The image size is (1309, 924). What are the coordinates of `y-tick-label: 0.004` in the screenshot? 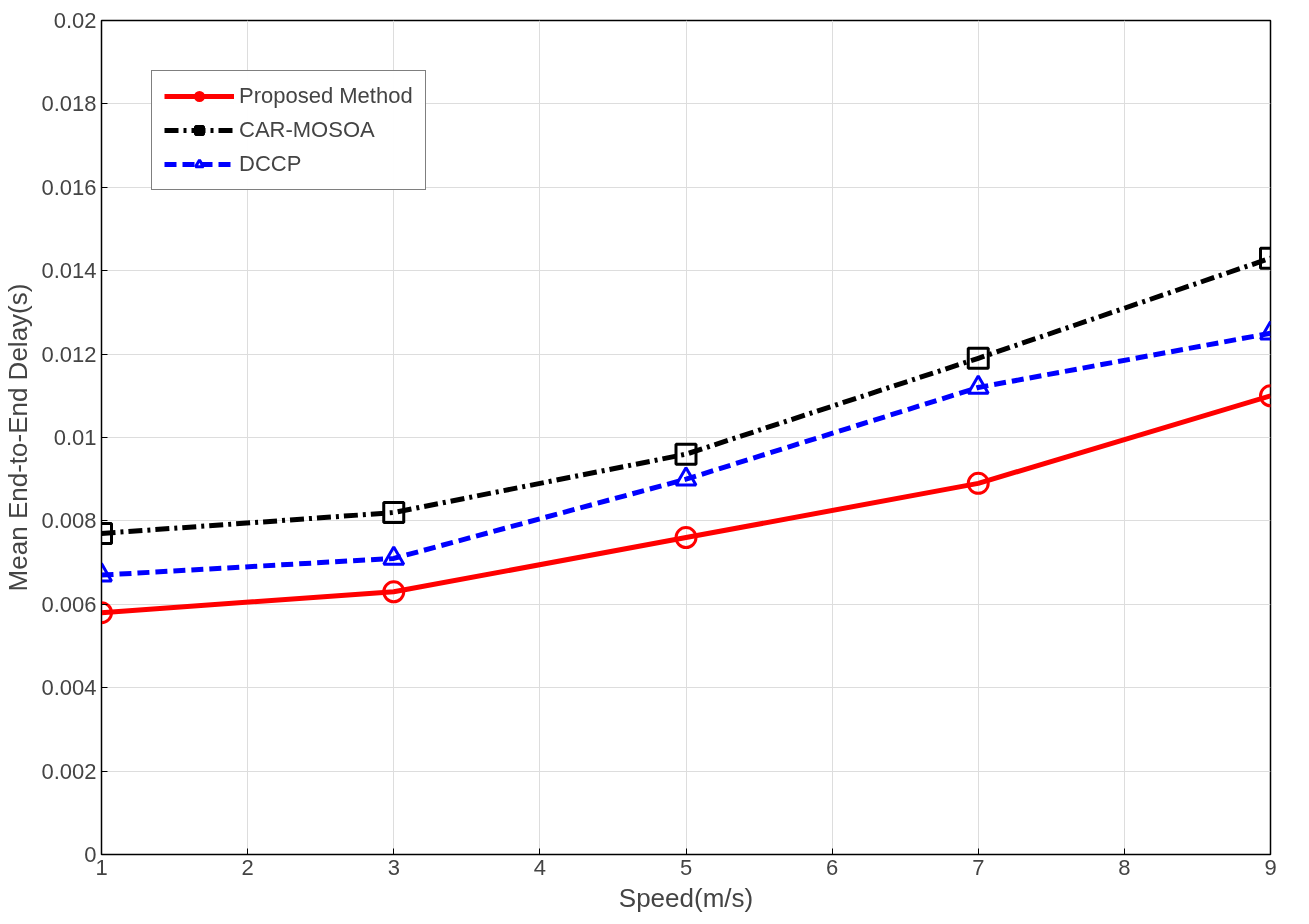 It's located at (69, 688).